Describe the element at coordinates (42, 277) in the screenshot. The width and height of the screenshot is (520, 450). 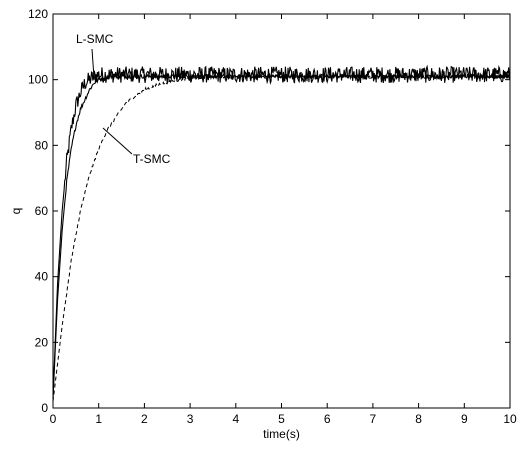
I see `y-tick-label: 40` at that location.